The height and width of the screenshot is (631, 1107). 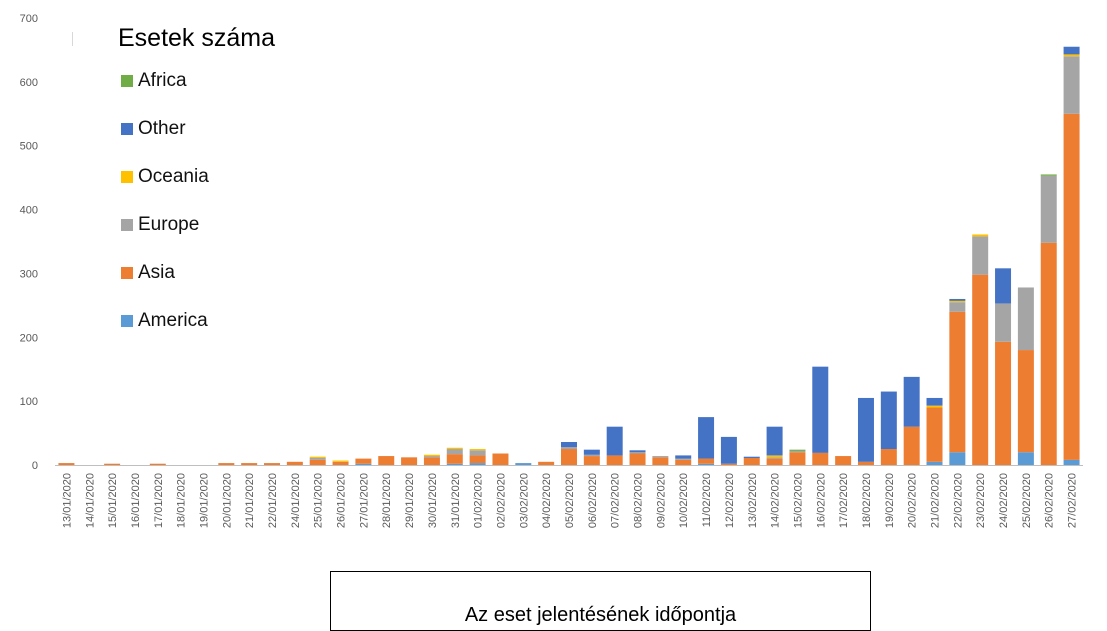 I want to click on x-tick-label: 01/02/2020, so click(x=479, y=500).